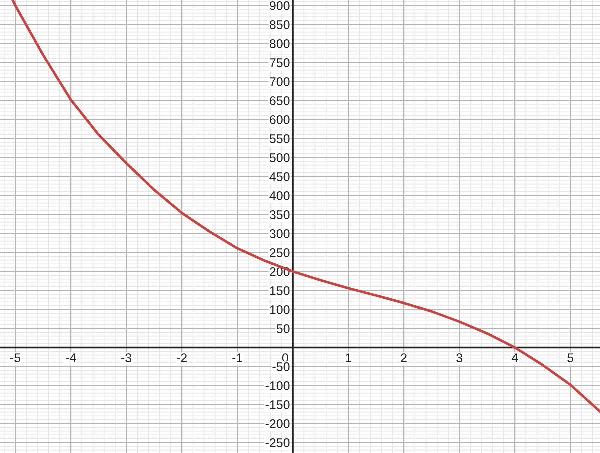 This screenshot has height=453, width=600. I want to click on y-tick-label: 400, so click(280, 196).